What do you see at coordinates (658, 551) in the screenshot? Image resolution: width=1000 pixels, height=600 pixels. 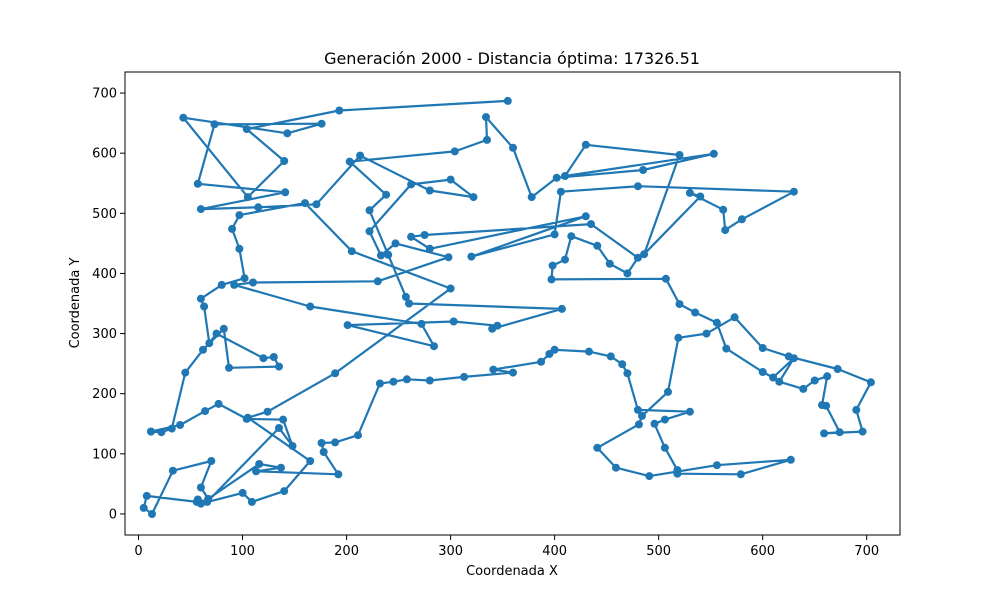 I see `x-tick-label: 500` at bounding box center [658, 551].